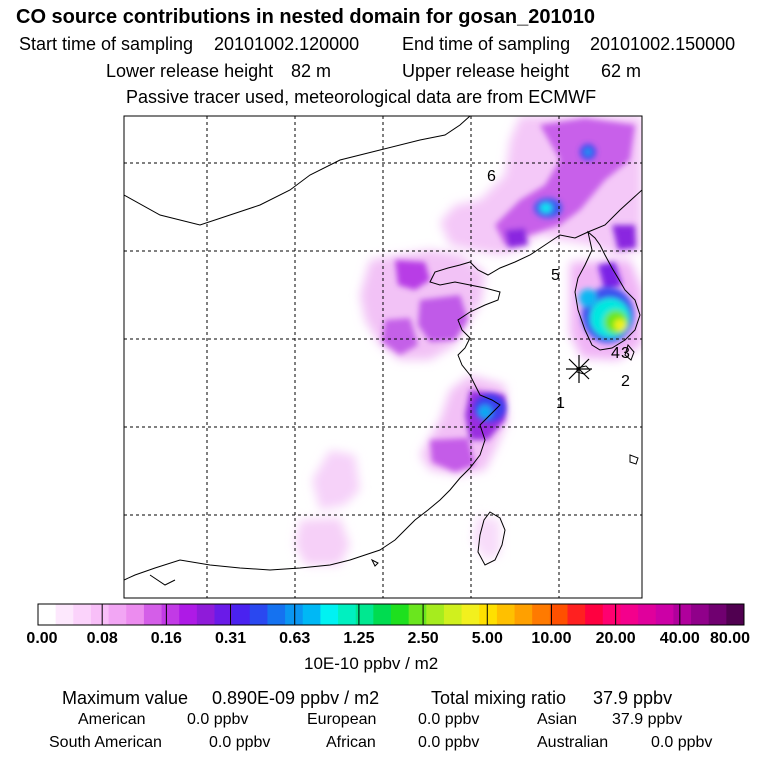 Image resolution: width=768 pixels, height=768 pixels. What do you see at coordinates (230, 638) in the screenshot?
I see `colorbar-label: 0.31` at bounding box center [230, 638].